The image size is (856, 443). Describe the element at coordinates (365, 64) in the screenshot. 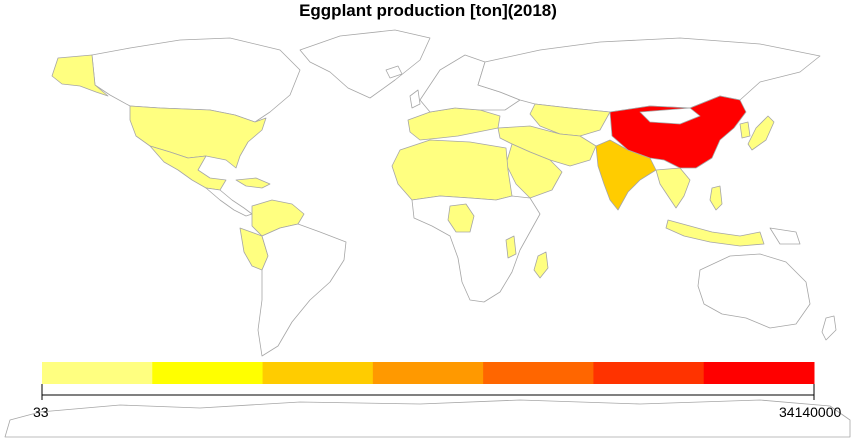

I see `land-greenland` at that location.